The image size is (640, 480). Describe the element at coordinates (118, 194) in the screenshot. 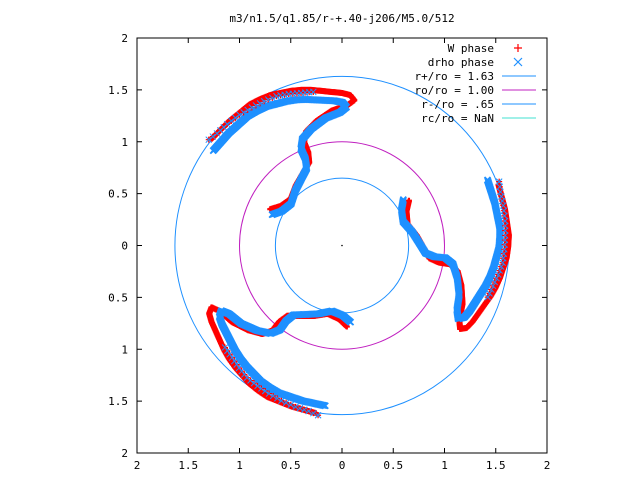

I see `y-tick-label-3: 0.5` at that location.